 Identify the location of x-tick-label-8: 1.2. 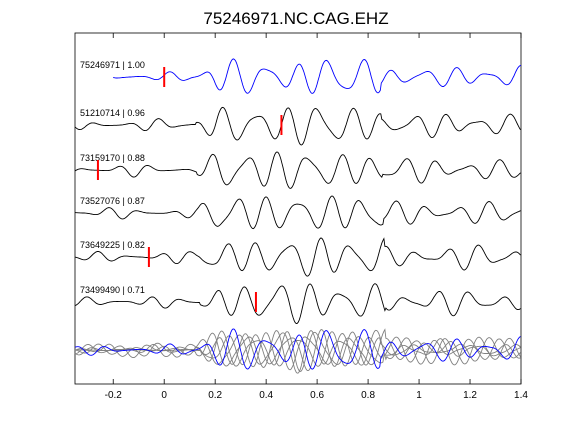
(470, 395).